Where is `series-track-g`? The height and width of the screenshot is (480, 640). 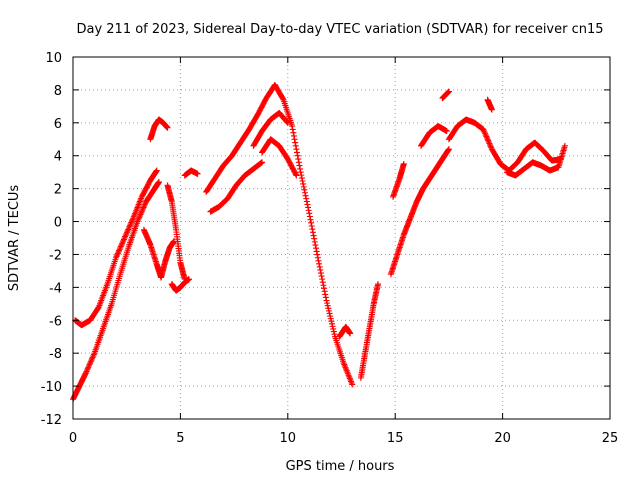 series-track-g is located at coordinates (191, 173).